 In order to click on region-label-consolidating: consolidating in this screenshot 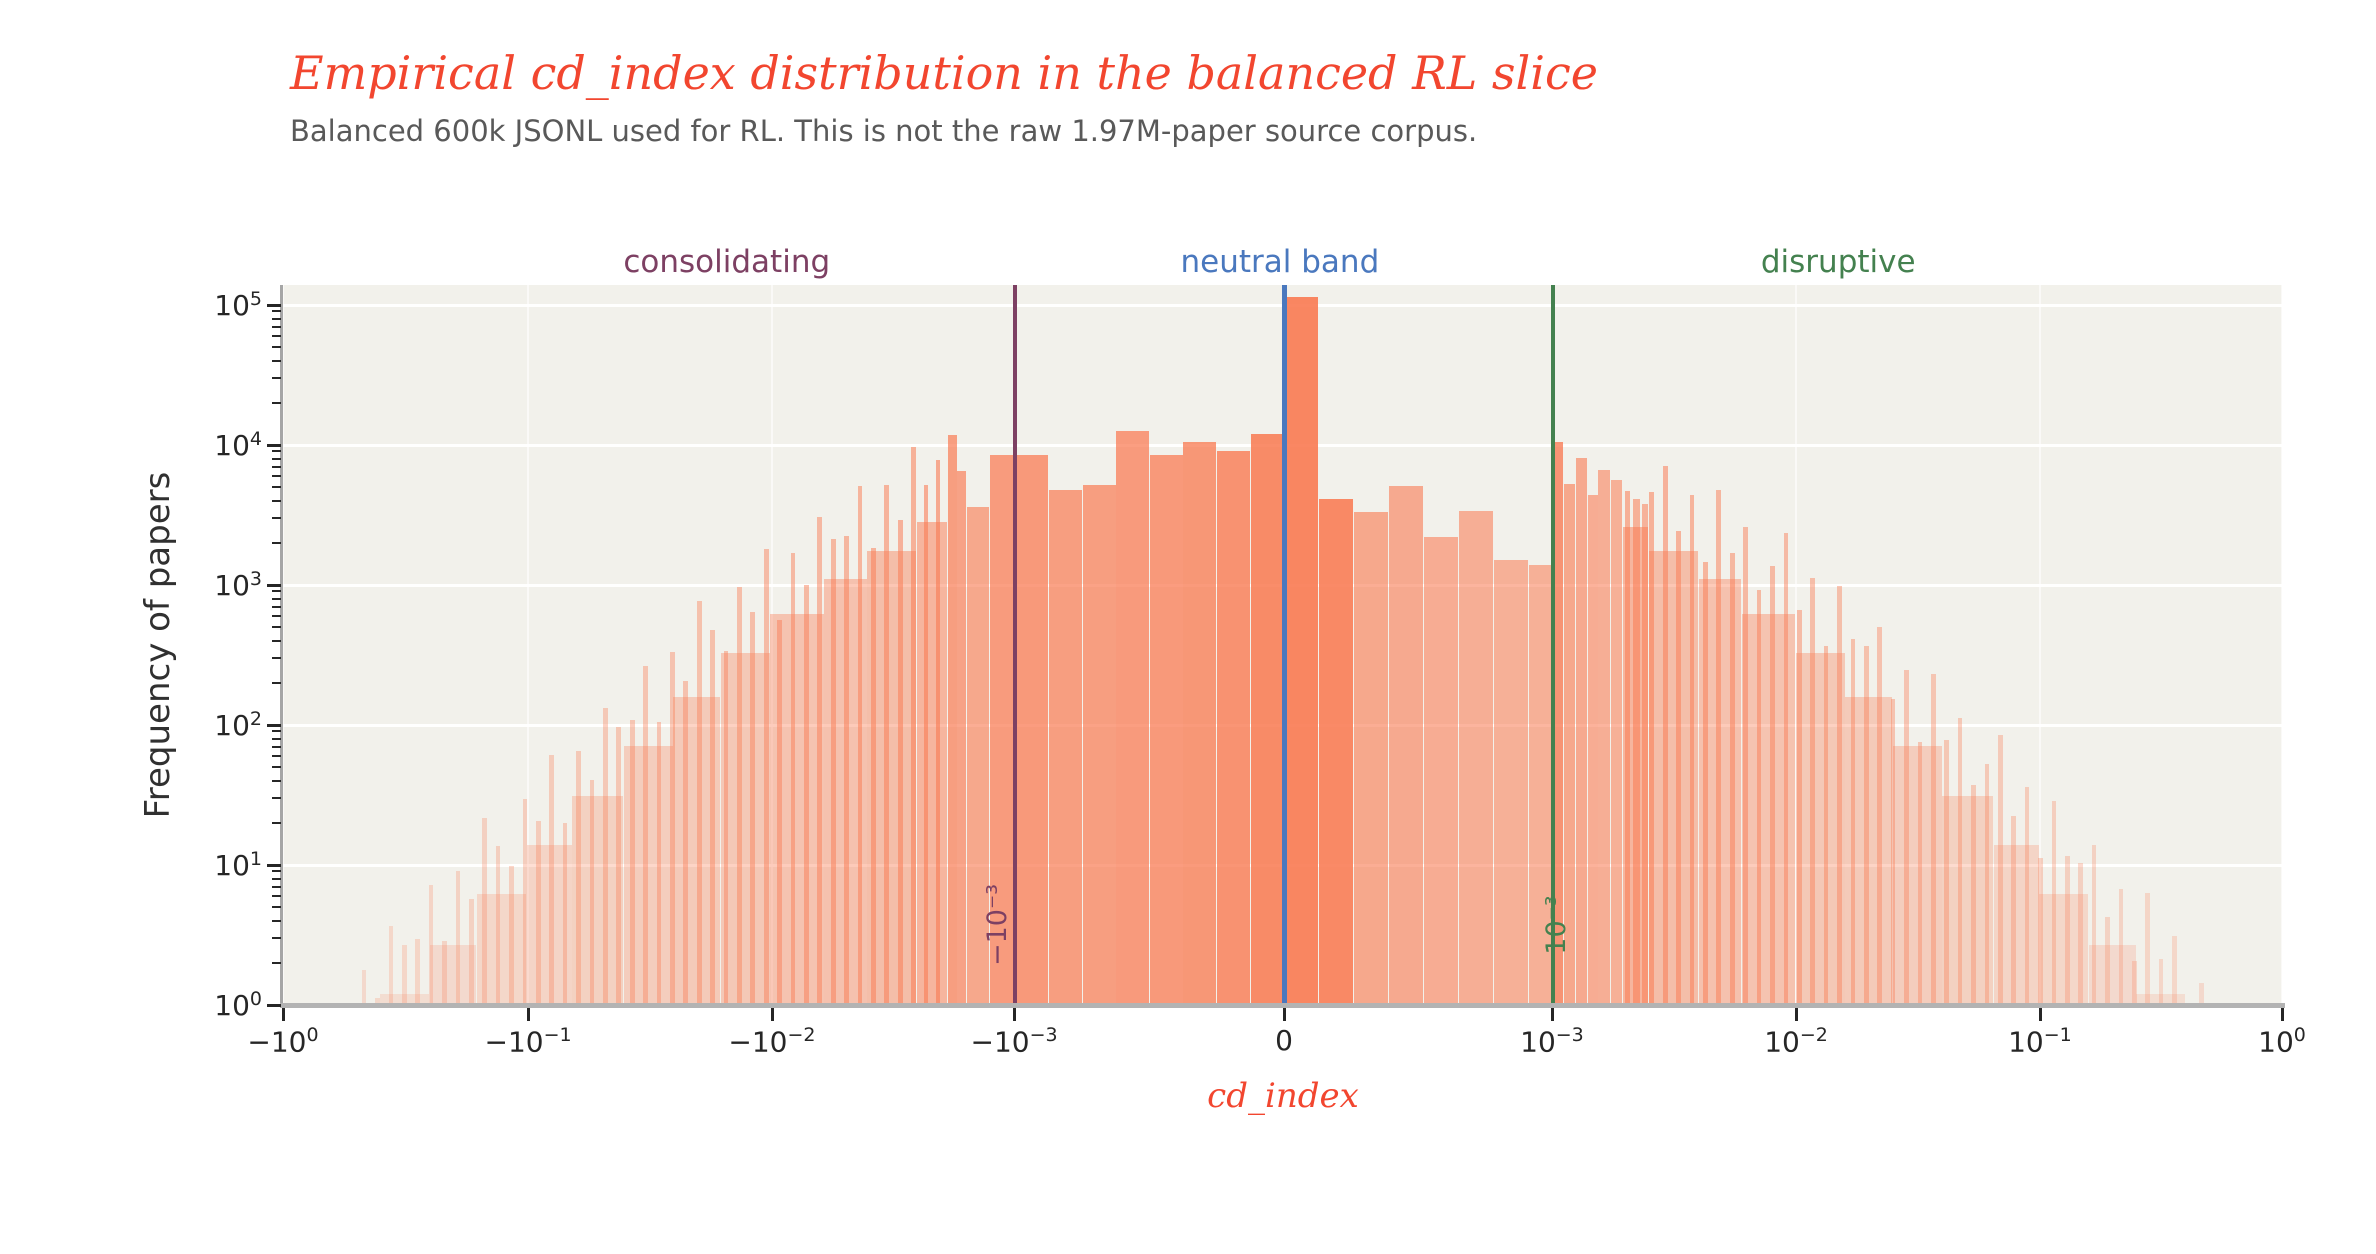, I will do `click(727, 262)`.